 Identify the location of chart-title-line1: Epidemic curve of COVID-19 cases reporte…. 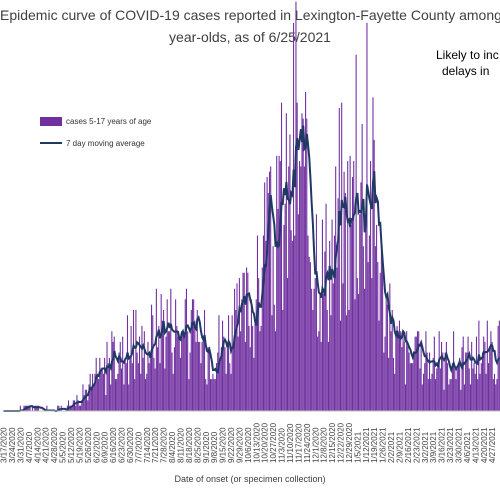
(250, 15).